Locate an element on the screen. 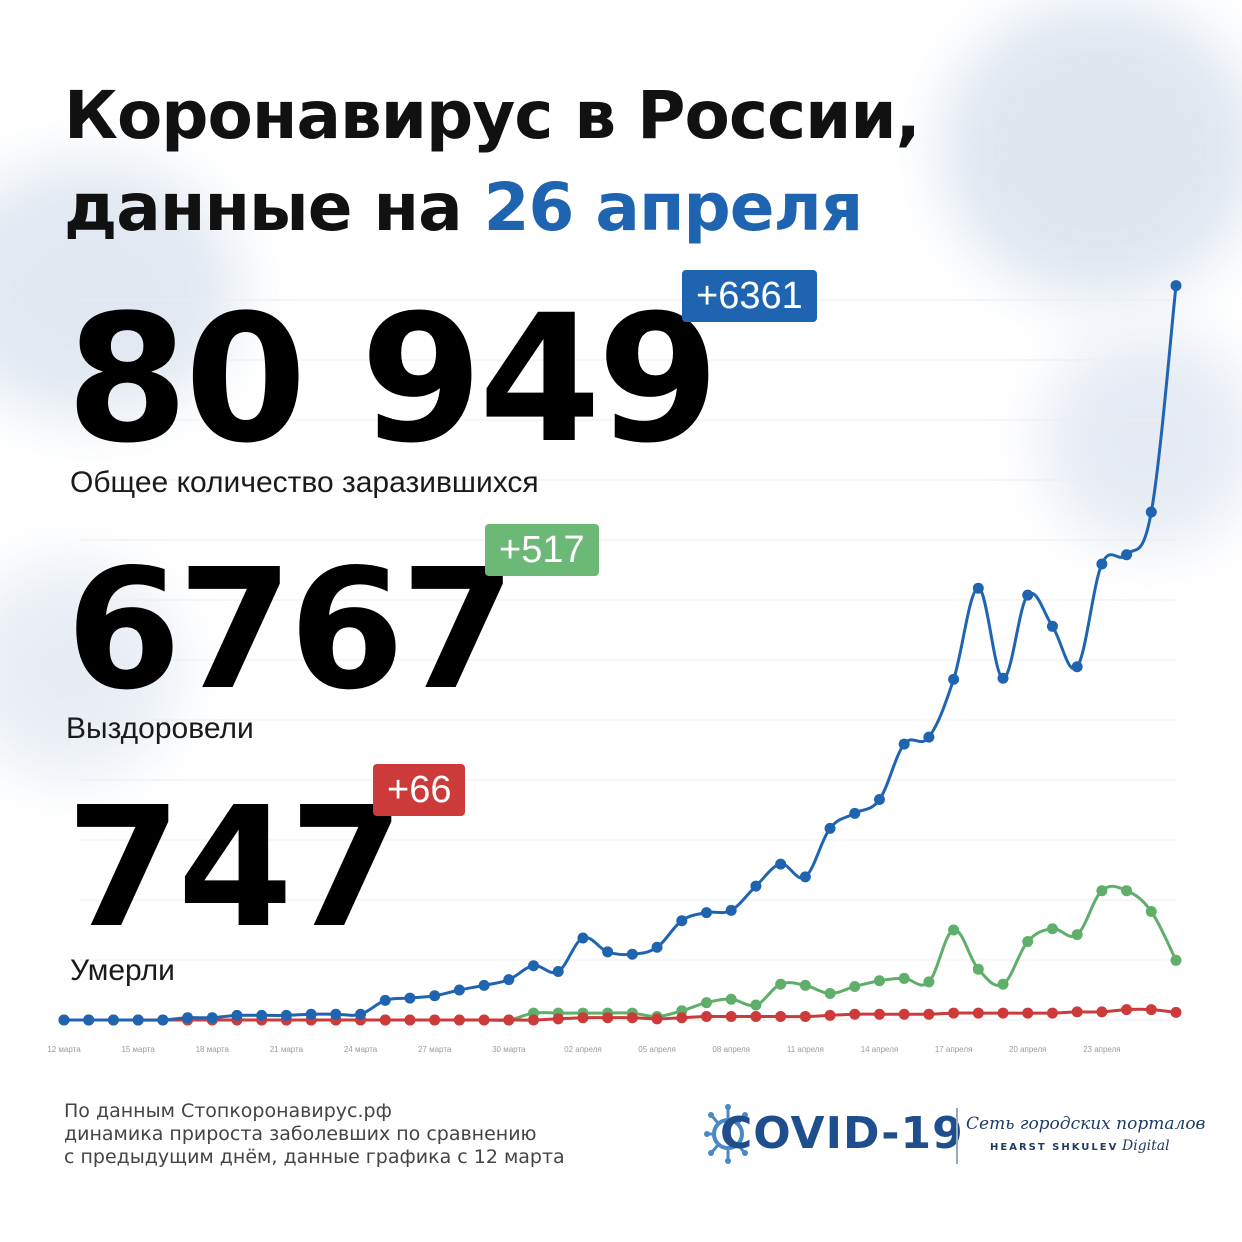 This screenshot has width=1242, height=1242. brand-name: HEARST SHKULEV is located at coordinates (1054, 1147).